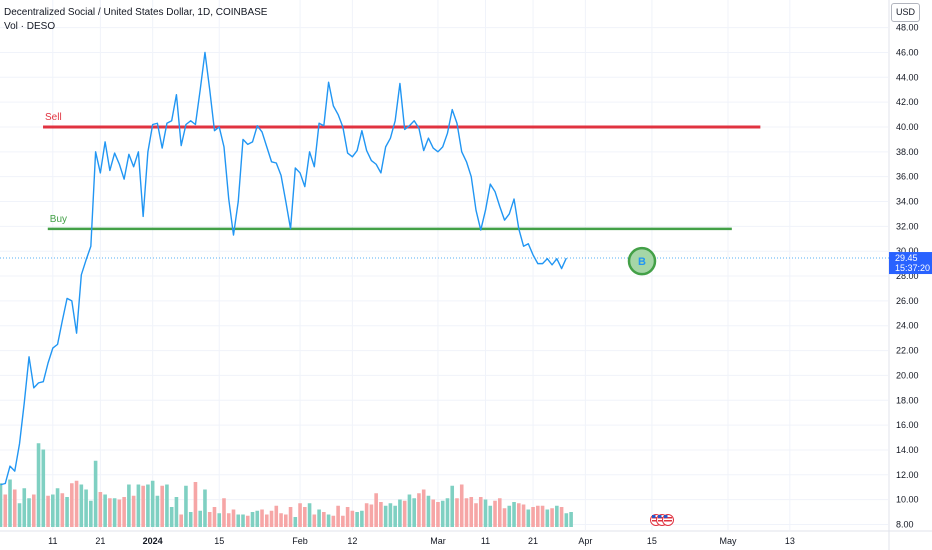  I want to click on time-tick-label: 15, so click(219, 541).